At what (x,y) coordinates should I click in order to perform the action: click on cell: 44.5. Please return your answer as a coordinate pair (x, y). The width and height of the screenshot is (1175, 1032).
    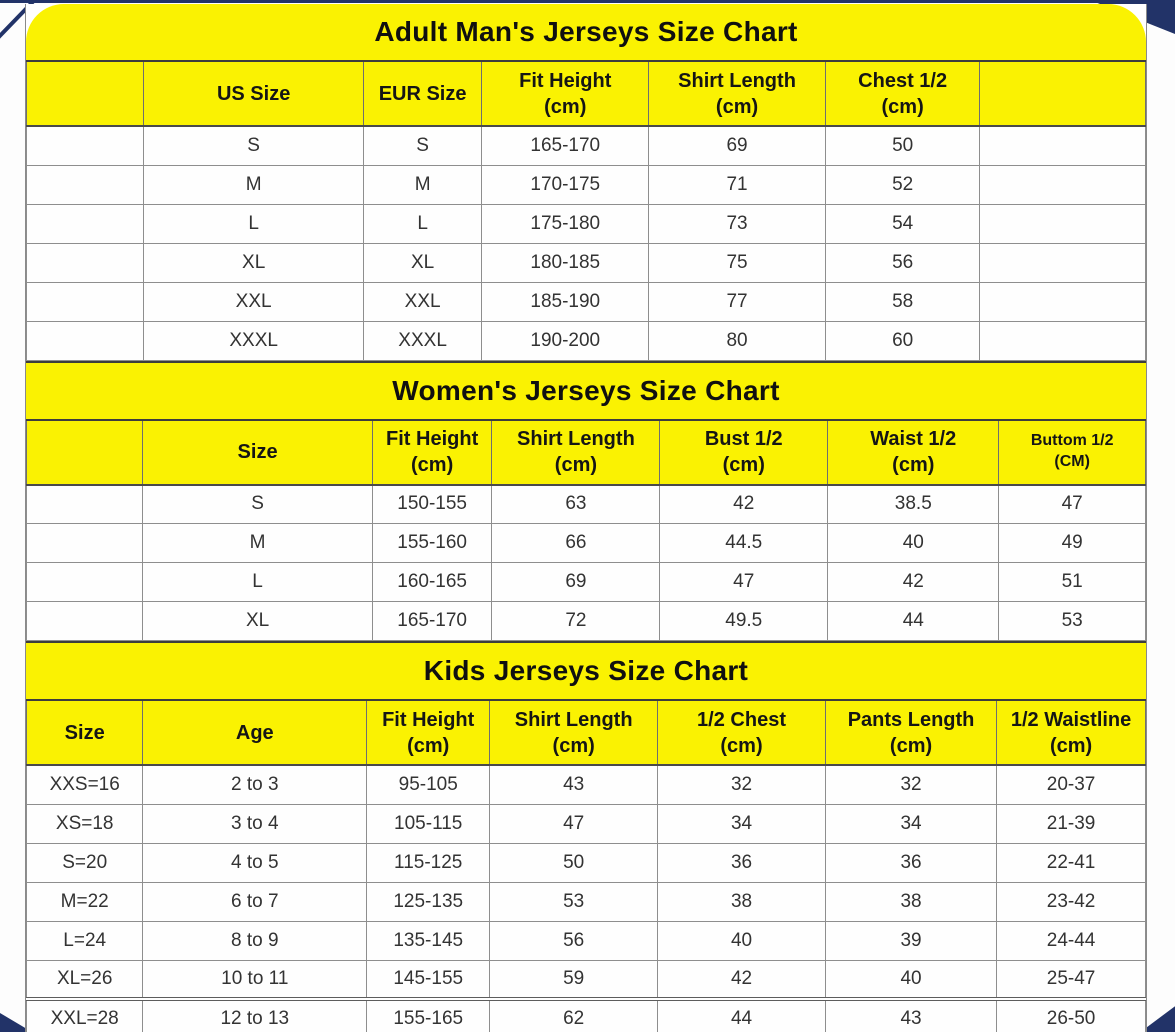
    Looking at the image, I should click on (744, 543).